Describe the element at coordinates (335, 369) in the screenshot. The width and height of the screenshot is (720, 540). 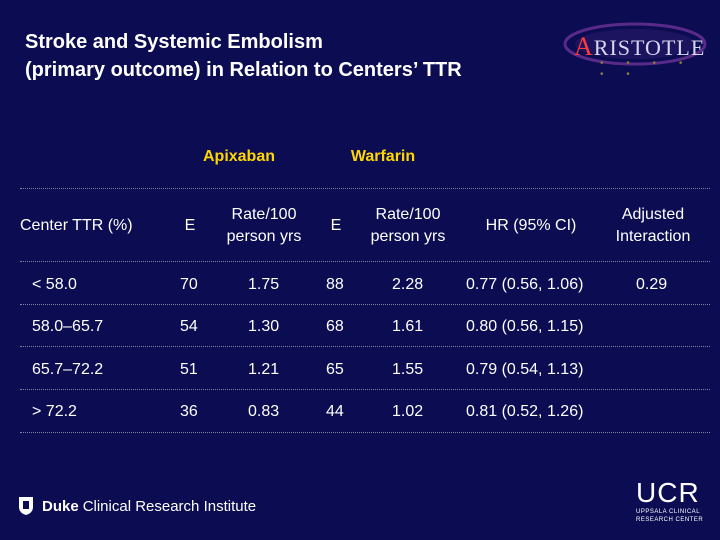
I see `table-row-3-warf-e: 65` at that location.